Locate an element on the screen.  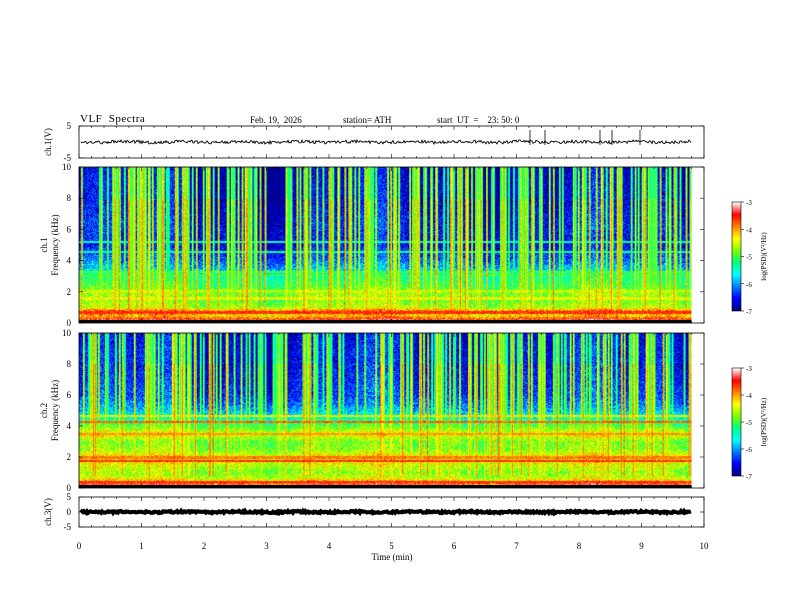
x-tick-label: 1 is located at coordinates (141, 546).